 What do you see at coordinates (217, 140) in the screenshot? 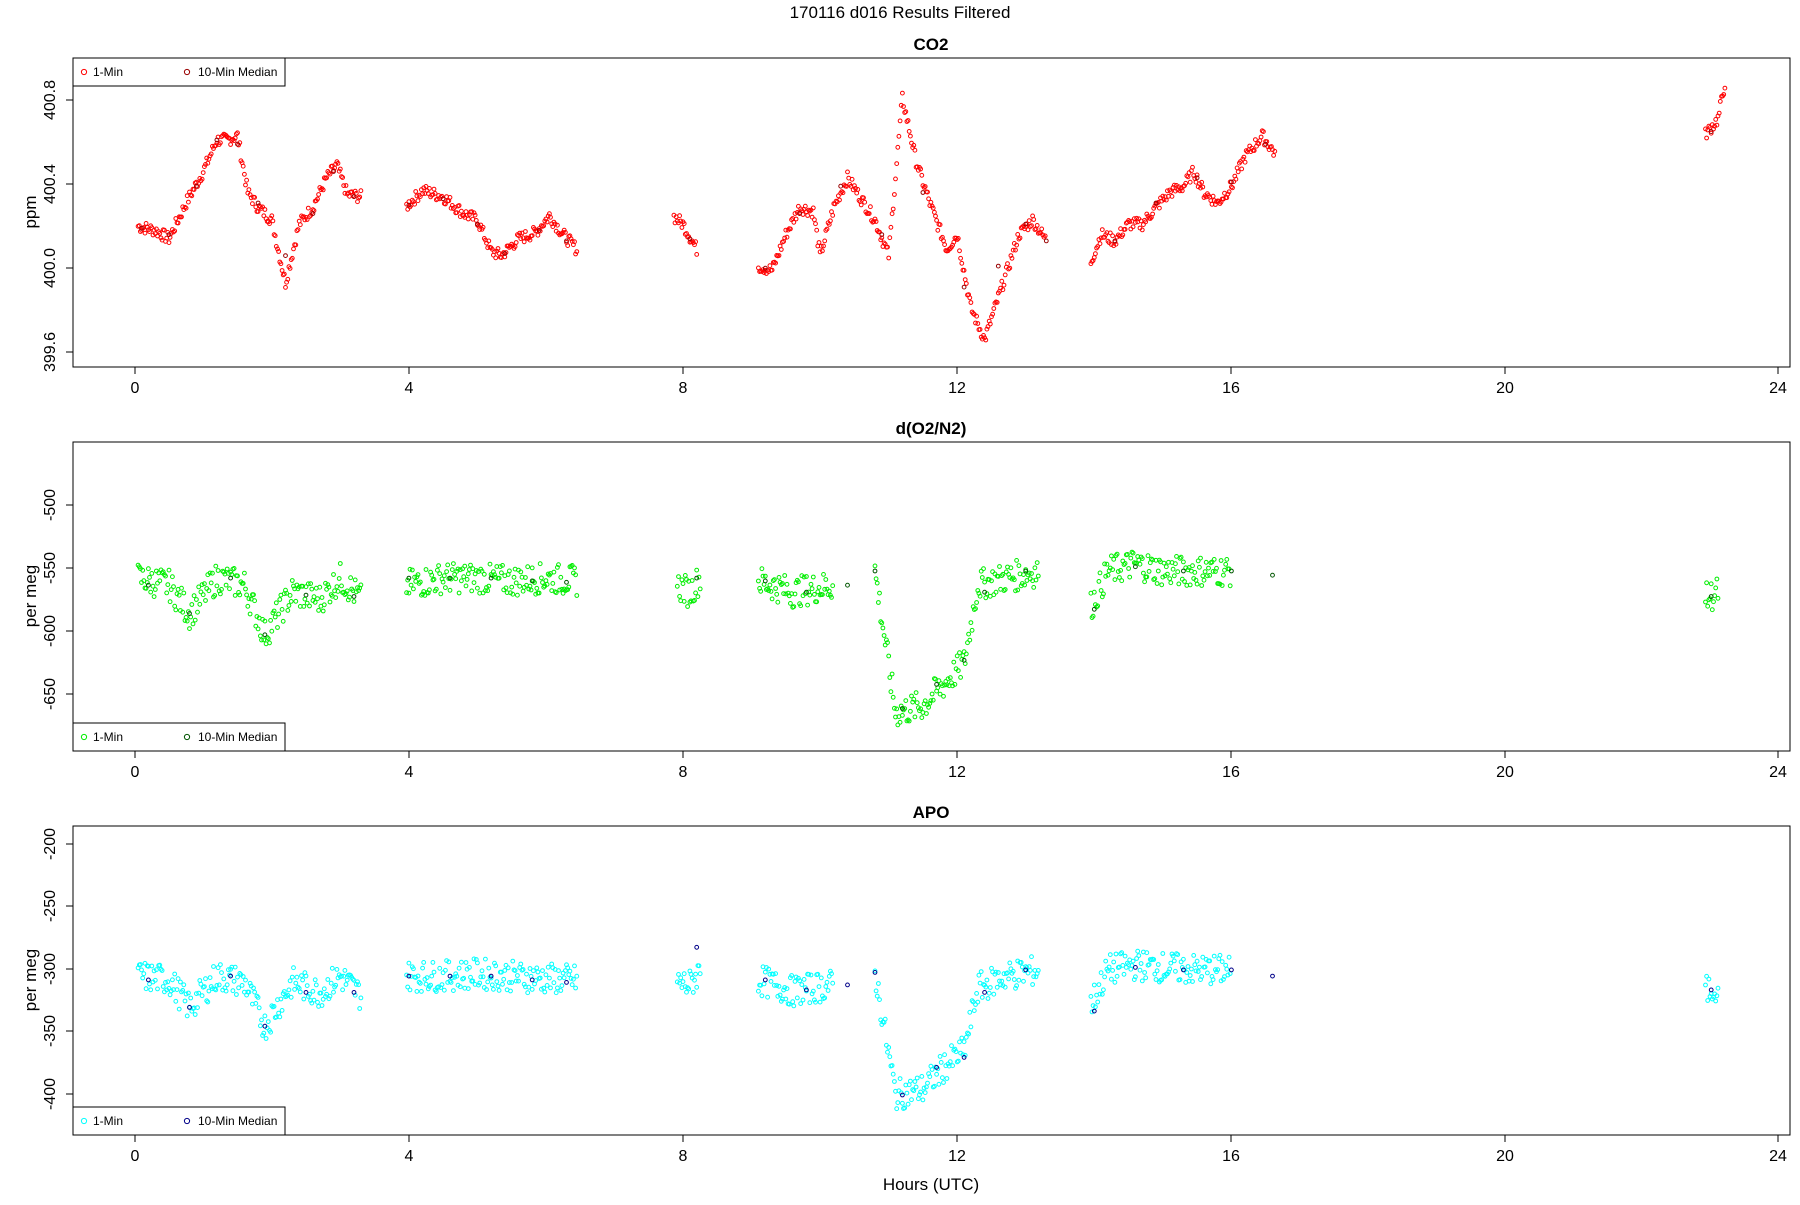
I see `co2-median-point` at bounding box center [217, 140].